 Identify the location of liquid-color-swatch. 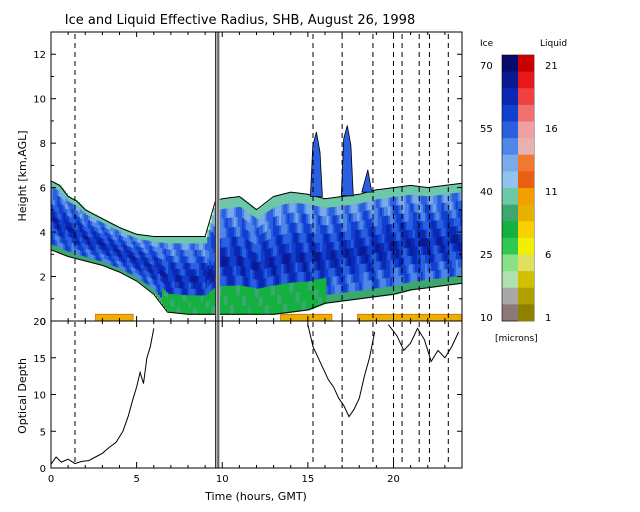
(526, 246).